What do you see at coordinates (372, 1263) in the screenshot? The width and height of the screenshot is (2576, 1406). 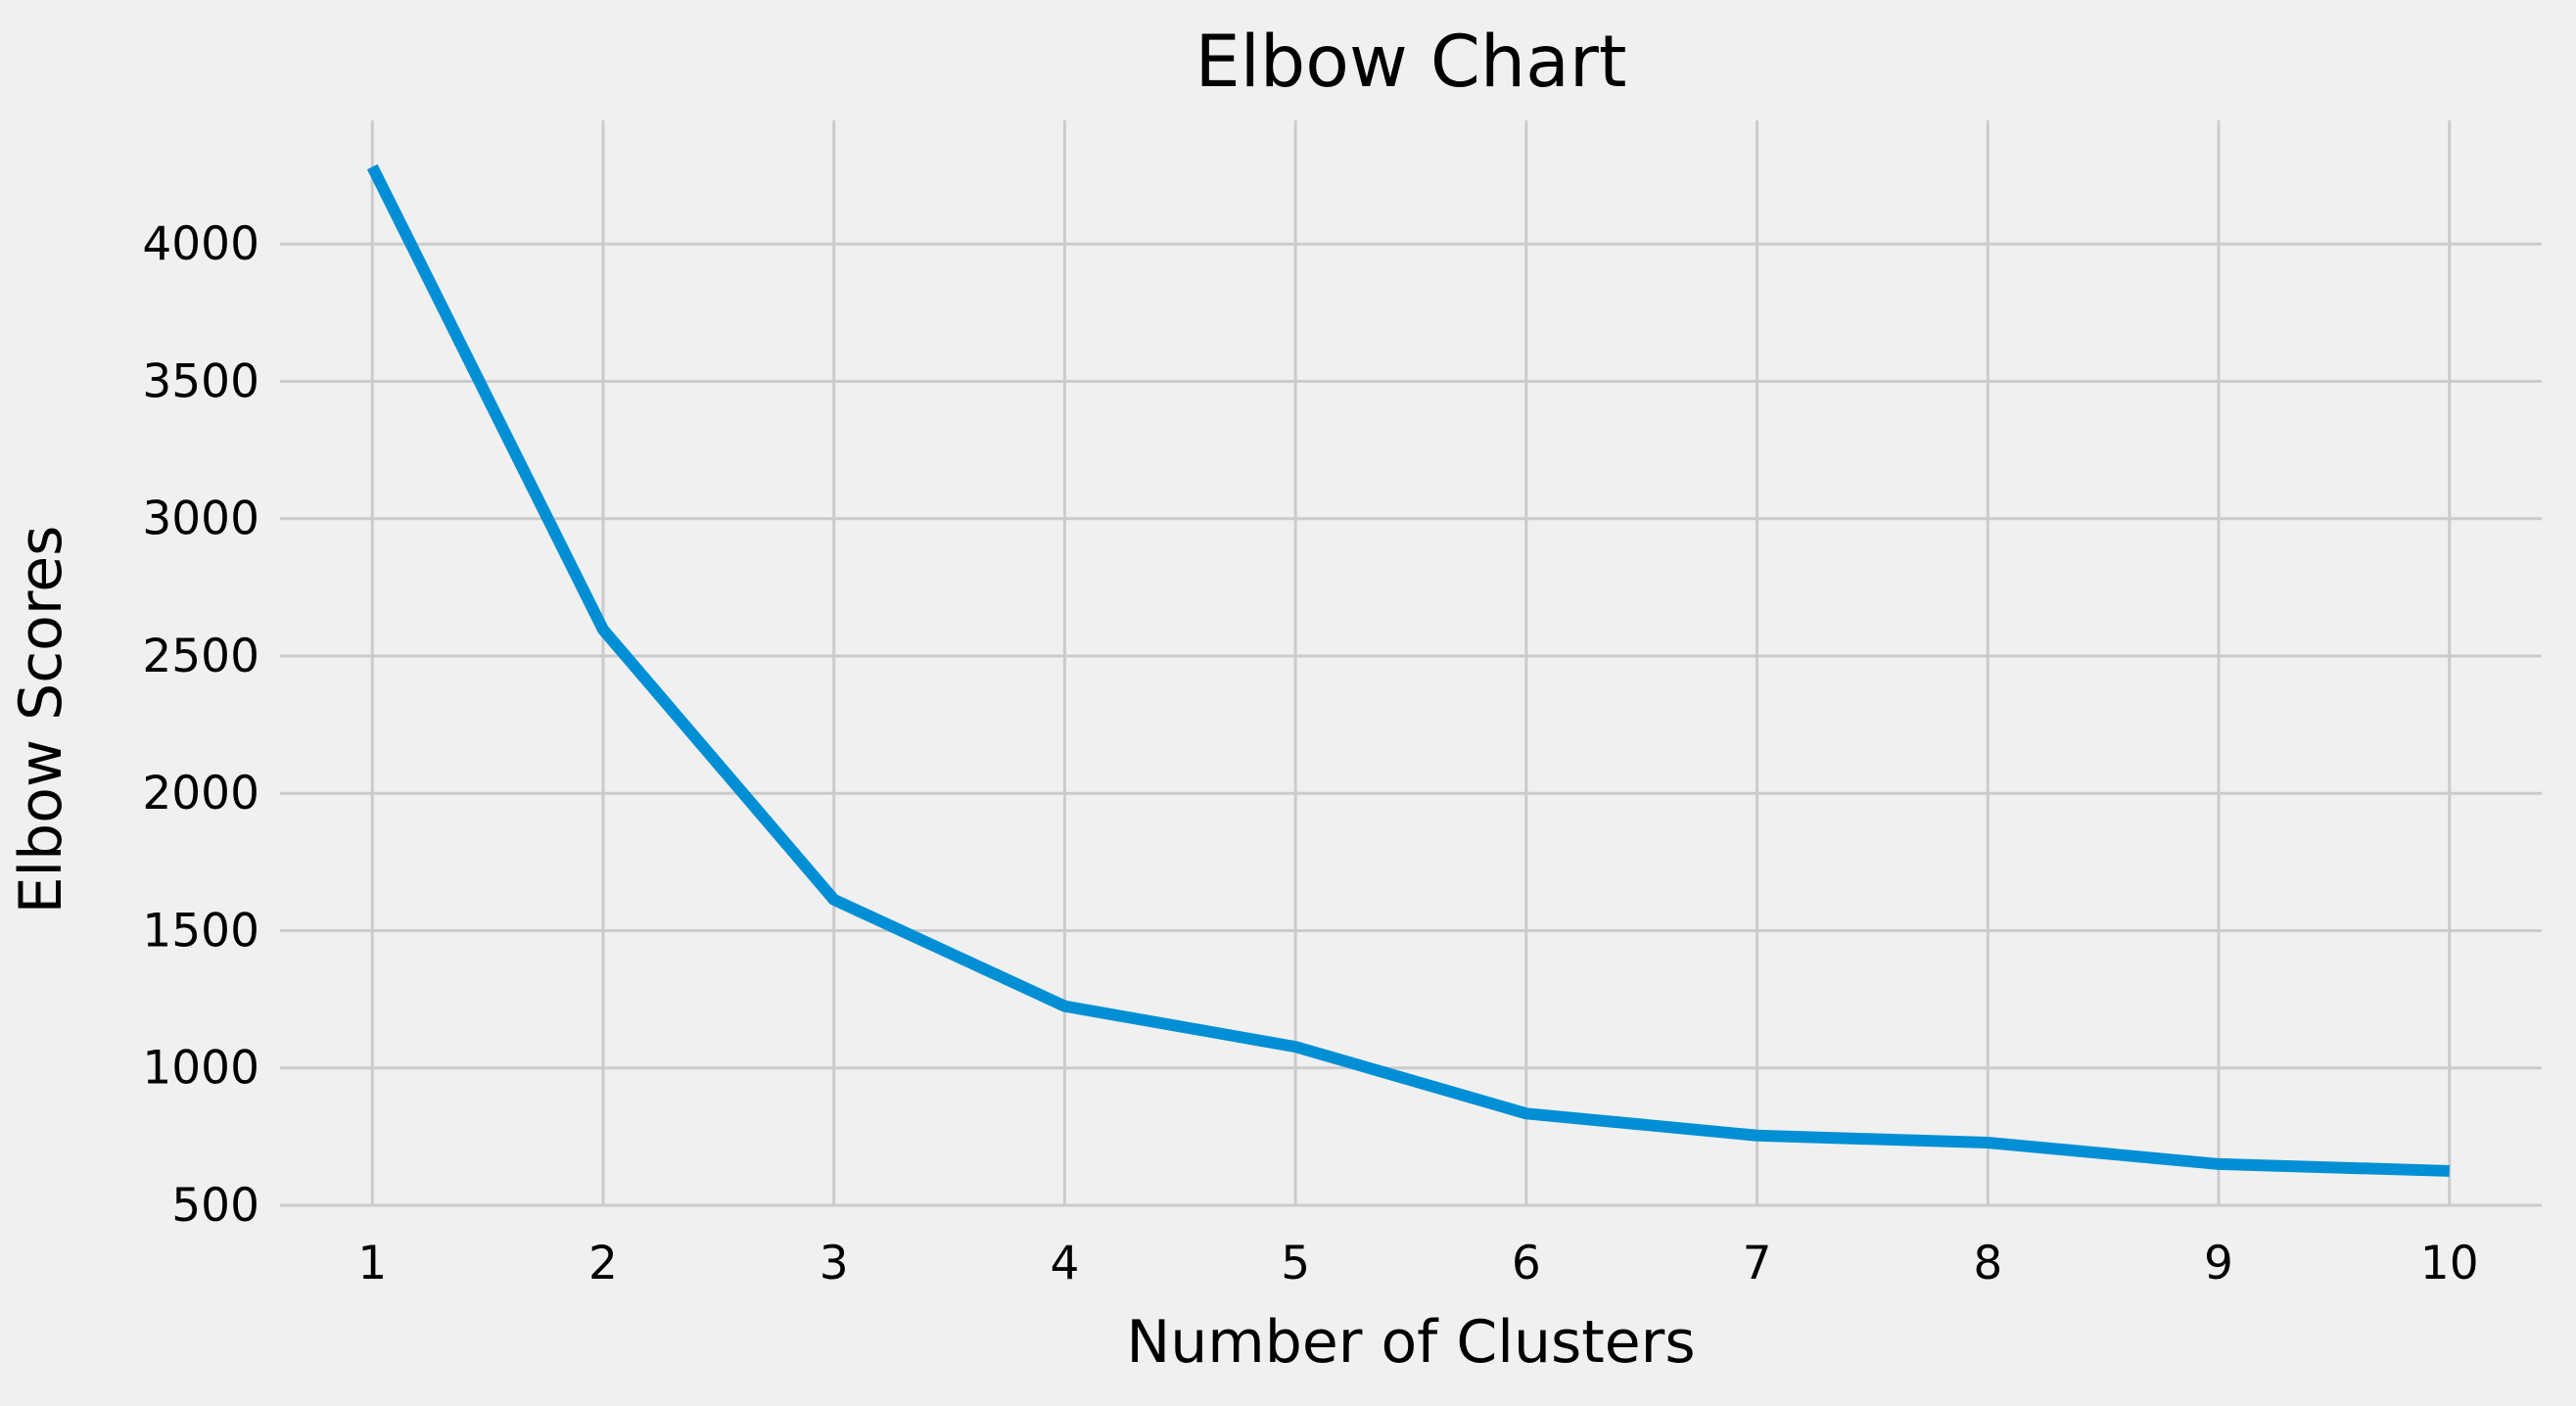 I see `x-tick-label: 1` at bounding box center [372, 1263].